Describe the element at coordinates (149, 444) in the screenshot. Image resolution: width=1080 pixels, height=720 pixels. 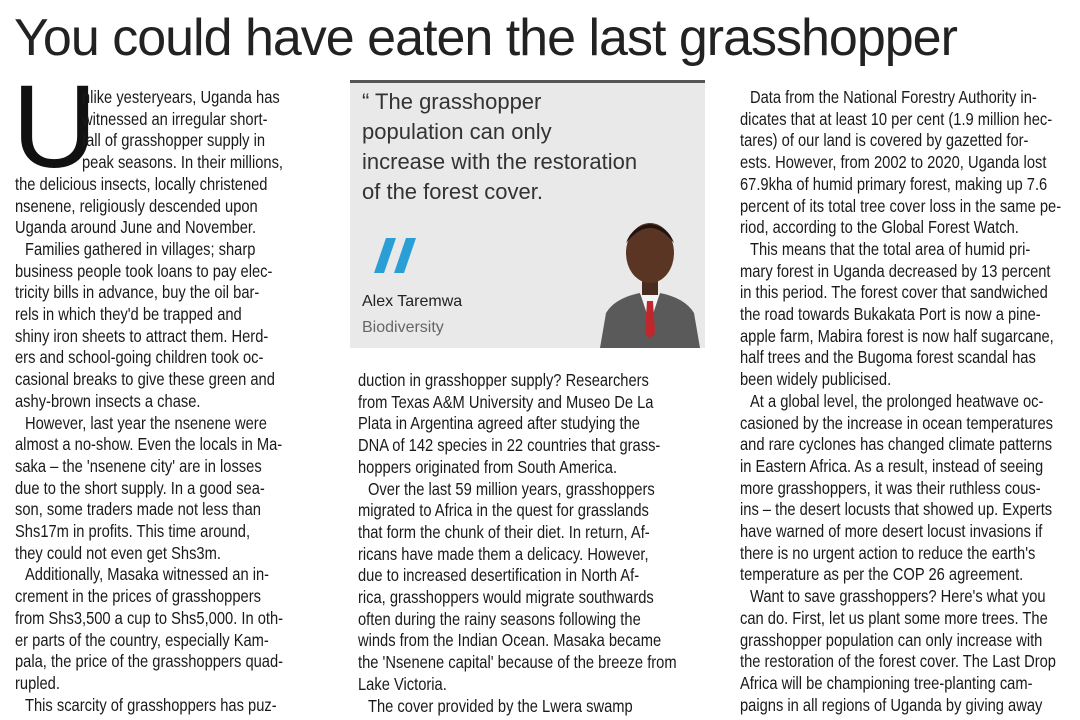
I see `text-line: almost a no-show. Even the locals in Ma-` at that location.